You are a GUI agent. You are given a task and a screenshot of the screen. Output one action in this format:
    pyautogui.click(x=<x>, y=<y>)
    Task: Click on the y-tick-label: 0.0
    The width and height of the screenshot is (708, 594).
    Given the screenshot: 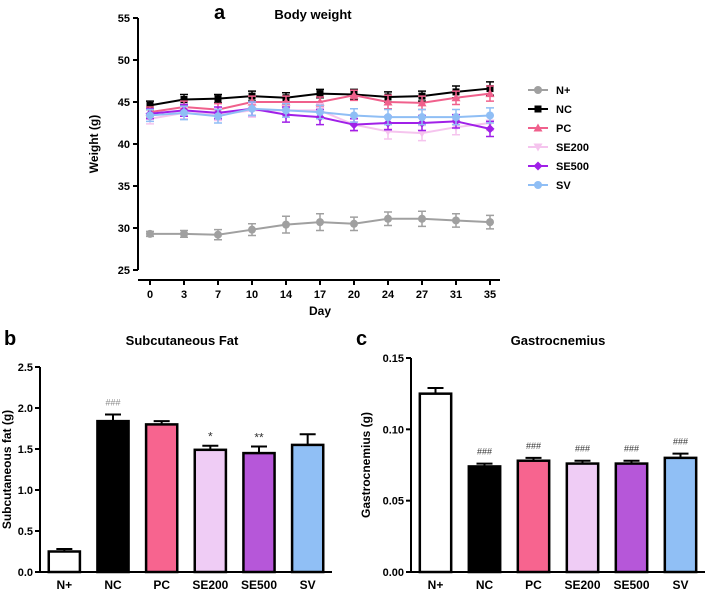 What is the action you would take?
    pyautogui.click(x=25, y=573)
    